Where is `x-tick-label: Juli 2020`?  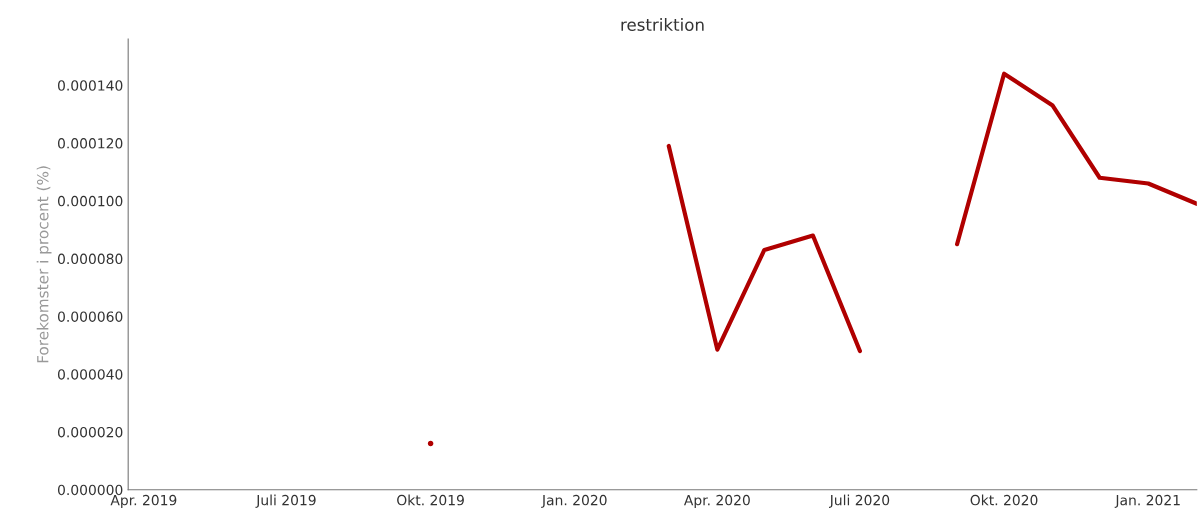
x-tick-label: Juli 2020 is located at coordinates (859, 501).